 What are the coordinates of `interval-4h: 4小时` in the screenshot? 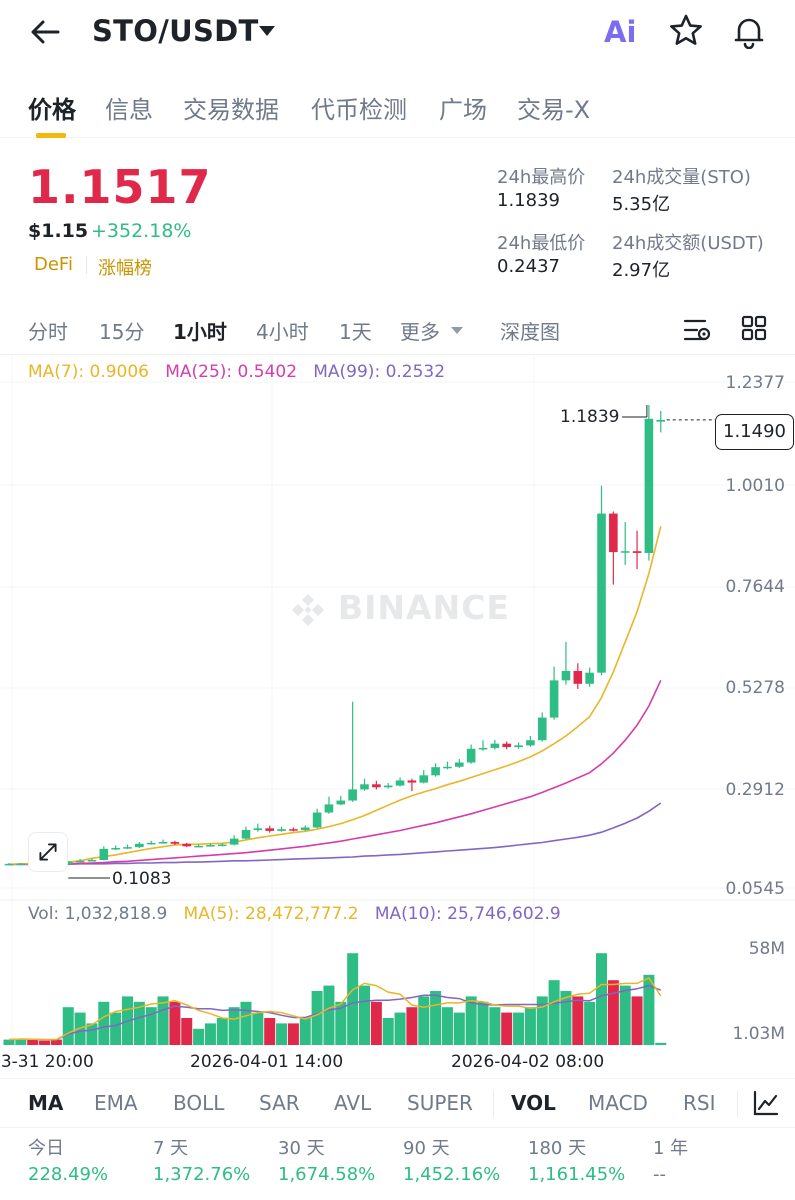 It's located at (282, 332).